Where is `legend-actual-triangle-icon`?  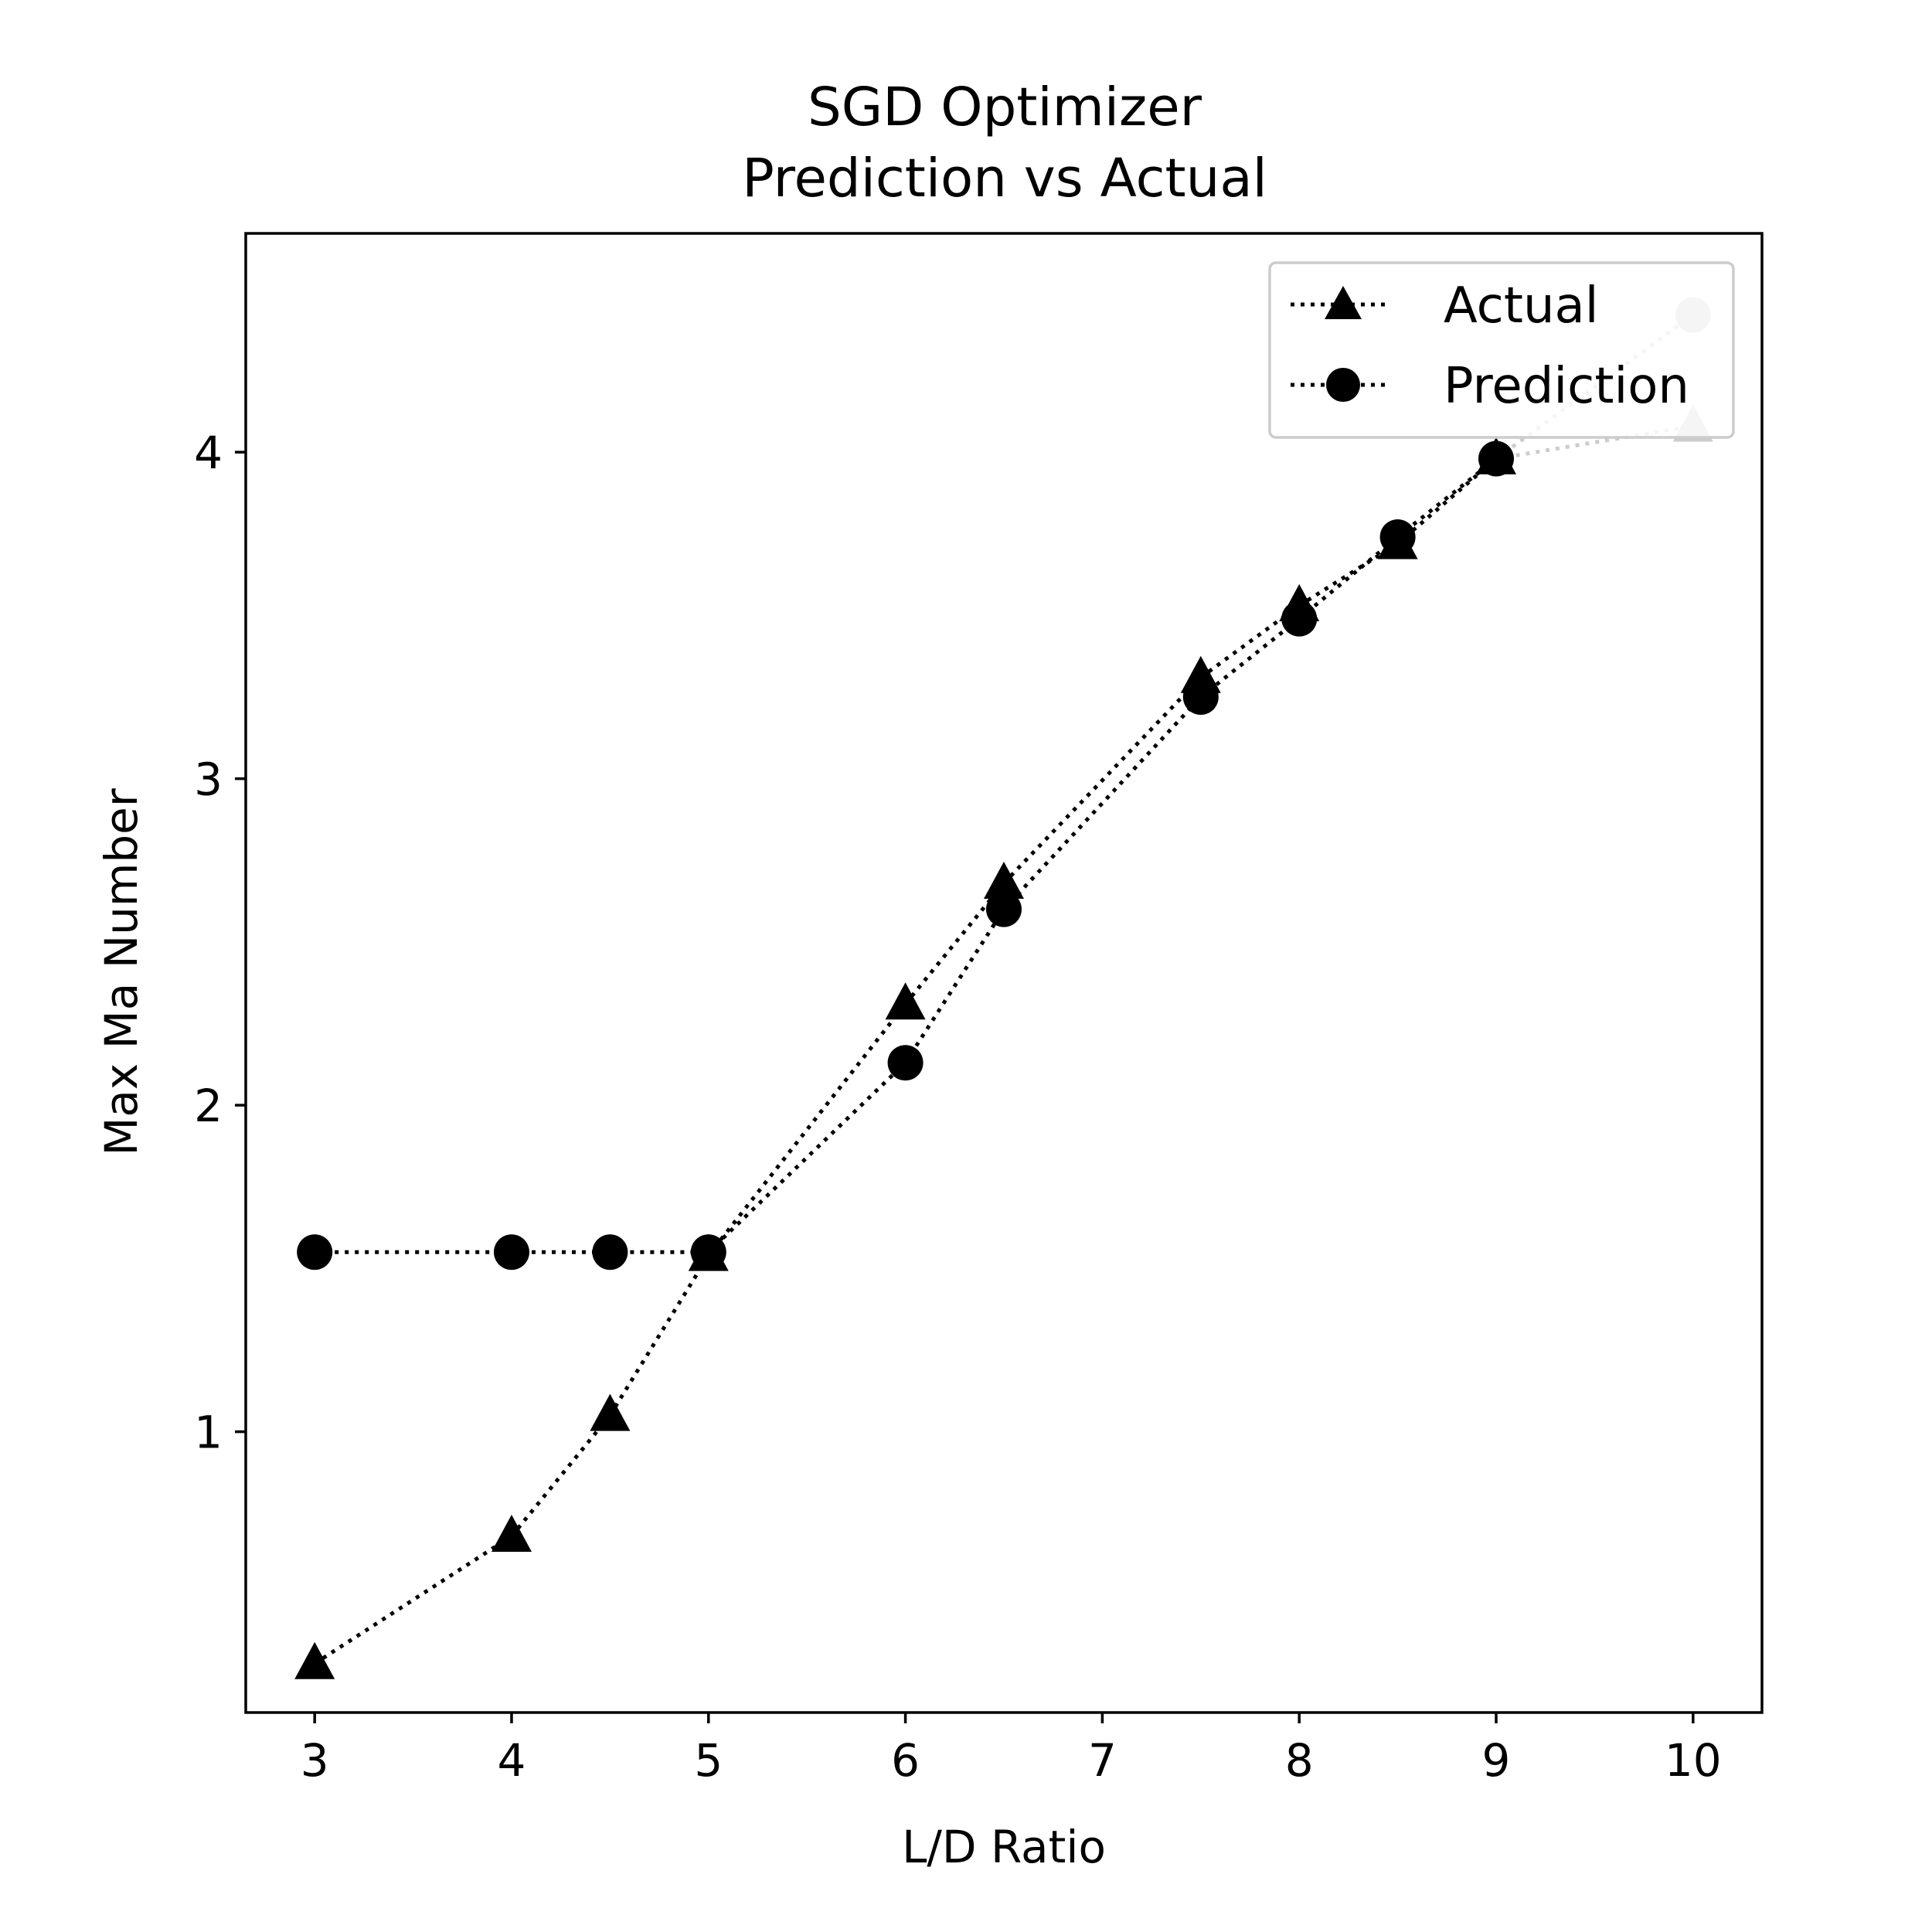
legend-actual-triangle-icon is located at coordinates (1343, 303).